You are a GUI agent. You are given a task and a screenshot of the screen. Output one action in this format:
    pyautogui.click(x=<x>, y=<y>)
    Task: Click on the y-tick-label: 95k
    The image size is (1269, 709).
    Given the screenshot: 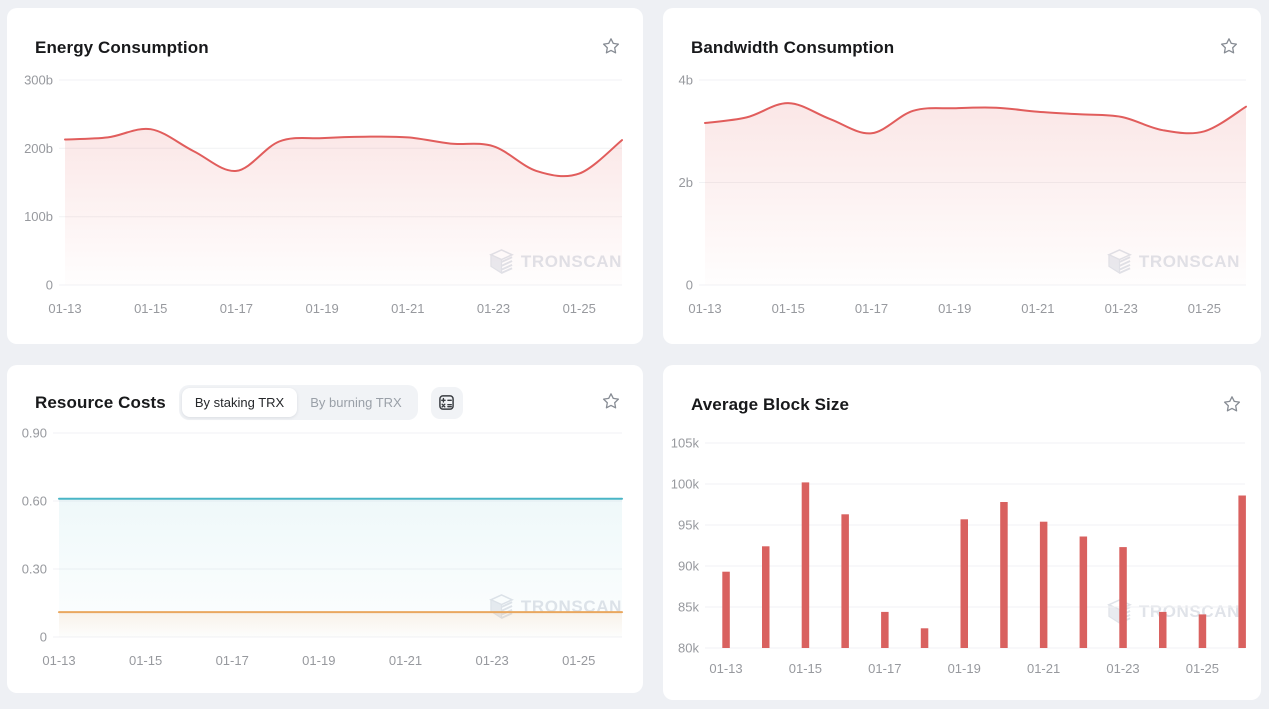 What is the action you would take?
    pyautogui.click(x=688, y=525)
    